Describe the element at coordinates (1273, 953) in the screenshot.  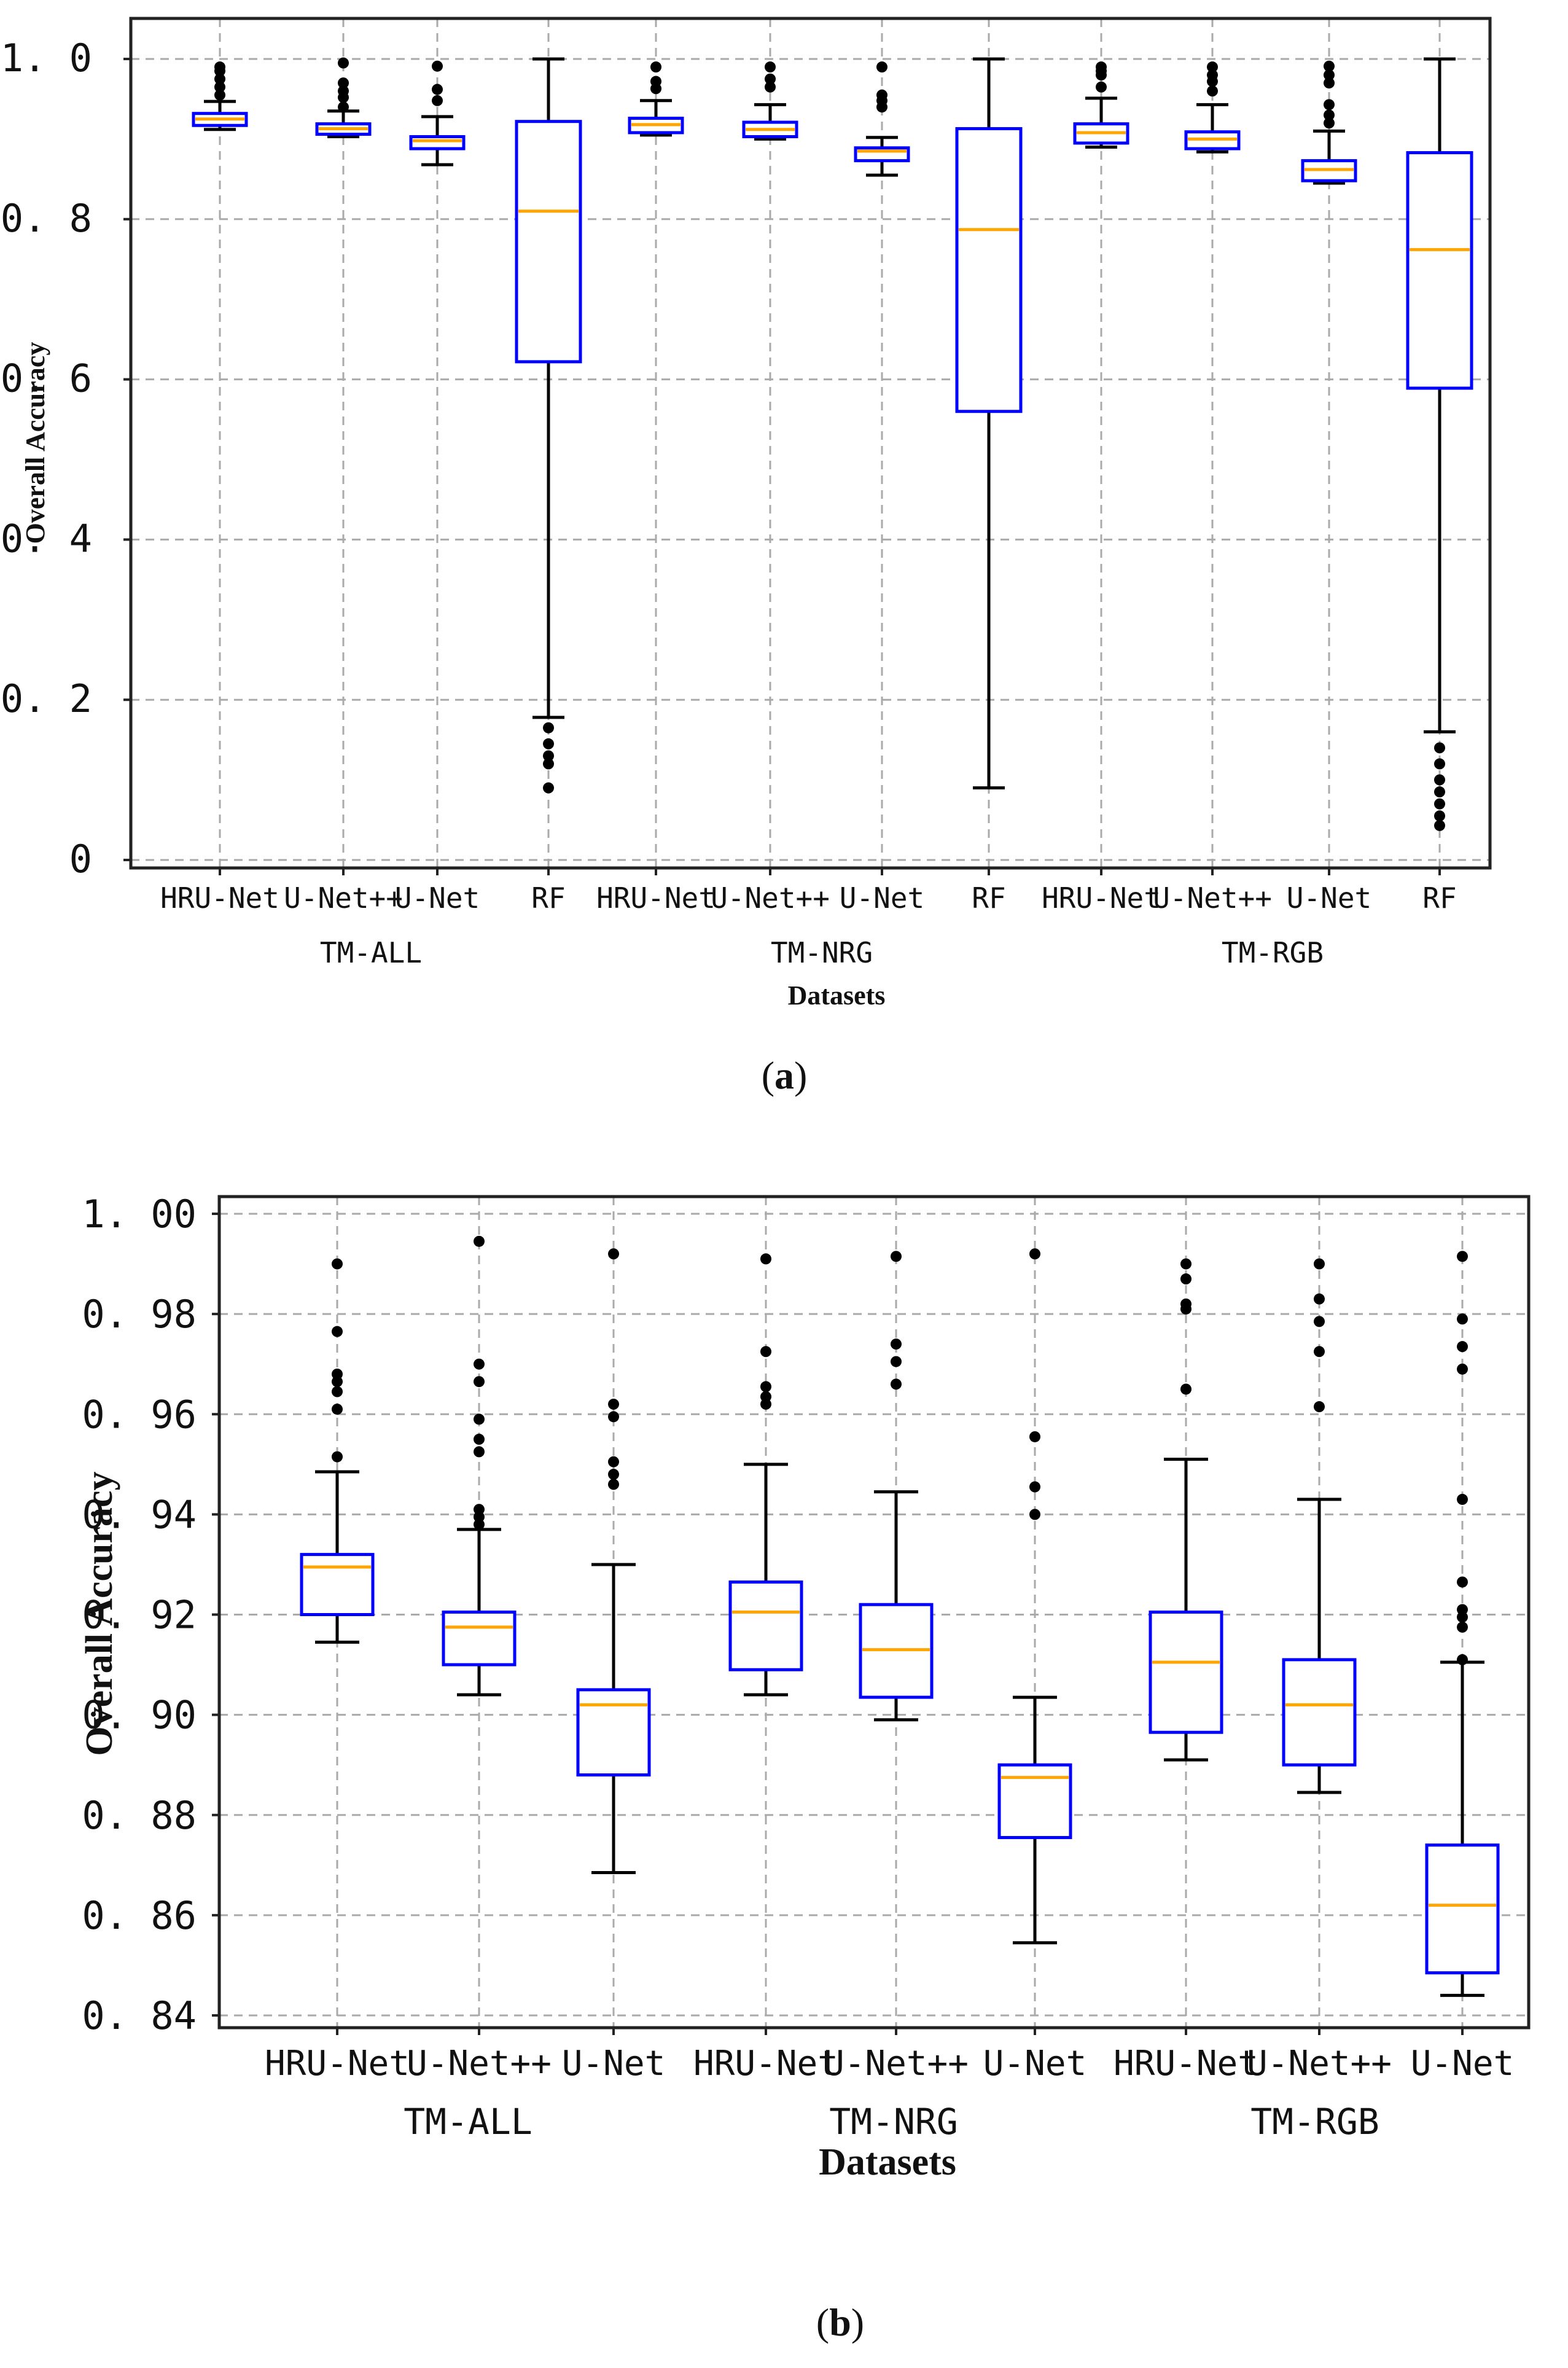
I see `group-label: TM-RGB` at that location.